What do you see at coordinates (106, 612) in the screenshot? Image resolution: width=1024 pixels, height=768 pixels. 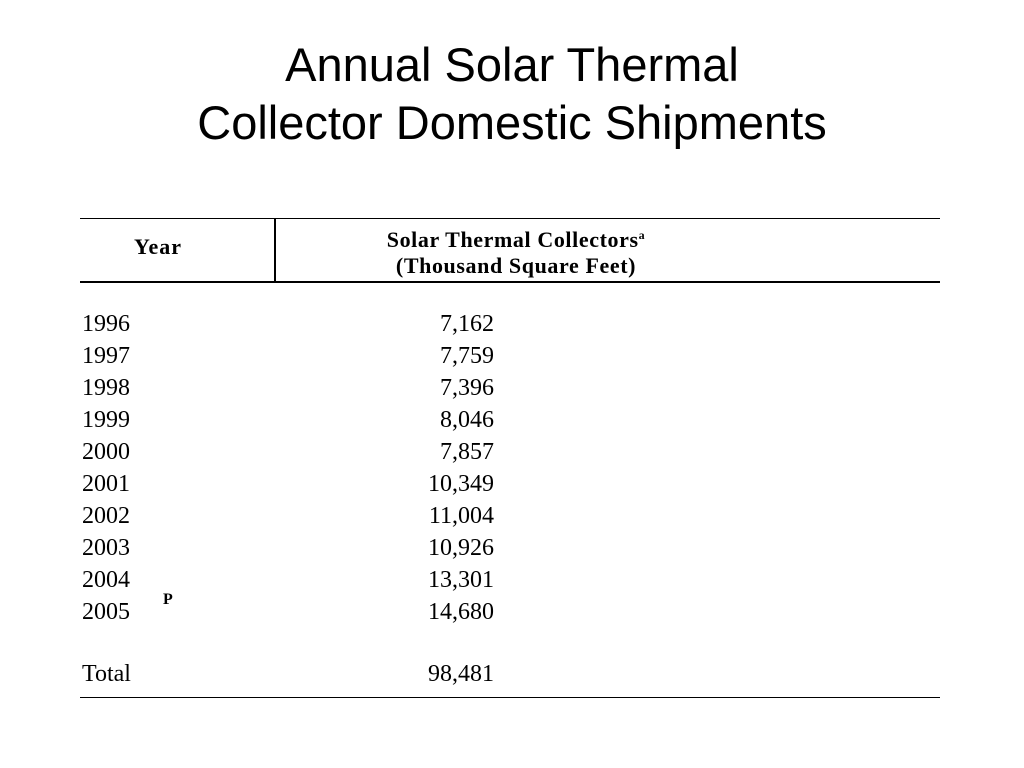 I see `row-year: 2005` at bounding box center [106, 612].